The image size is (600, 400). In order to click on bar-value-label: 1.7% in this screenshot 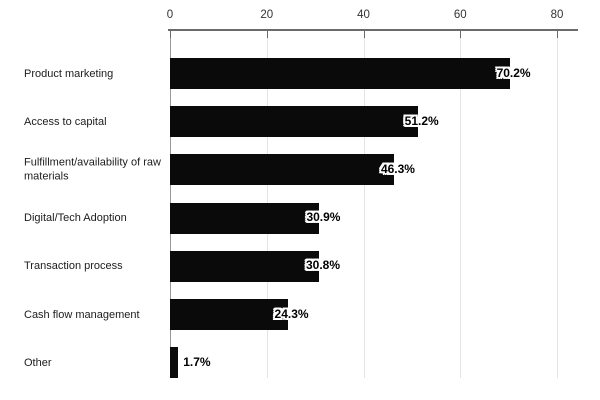, I will do `click(197, 361)`.